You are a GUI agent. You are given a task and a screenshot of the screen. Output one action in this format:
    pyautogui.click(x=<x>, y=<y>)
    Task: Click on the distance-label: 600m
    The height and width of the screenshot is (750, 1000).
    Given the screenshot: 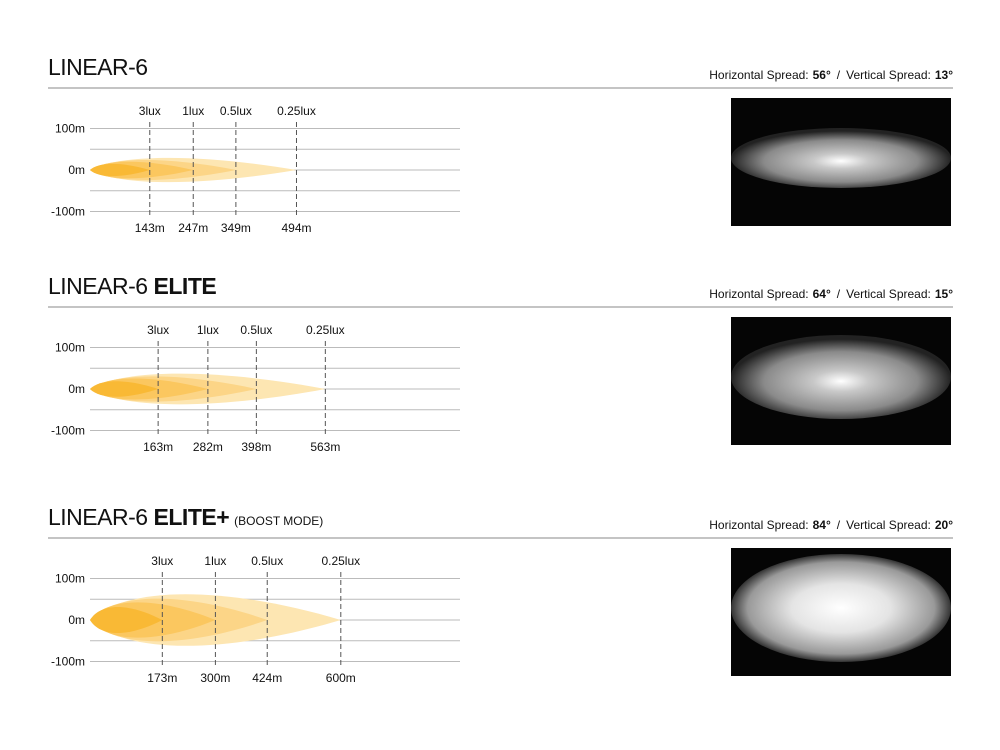 What is the action you would take?
    pyautogui.click(x=341, y=678)
    